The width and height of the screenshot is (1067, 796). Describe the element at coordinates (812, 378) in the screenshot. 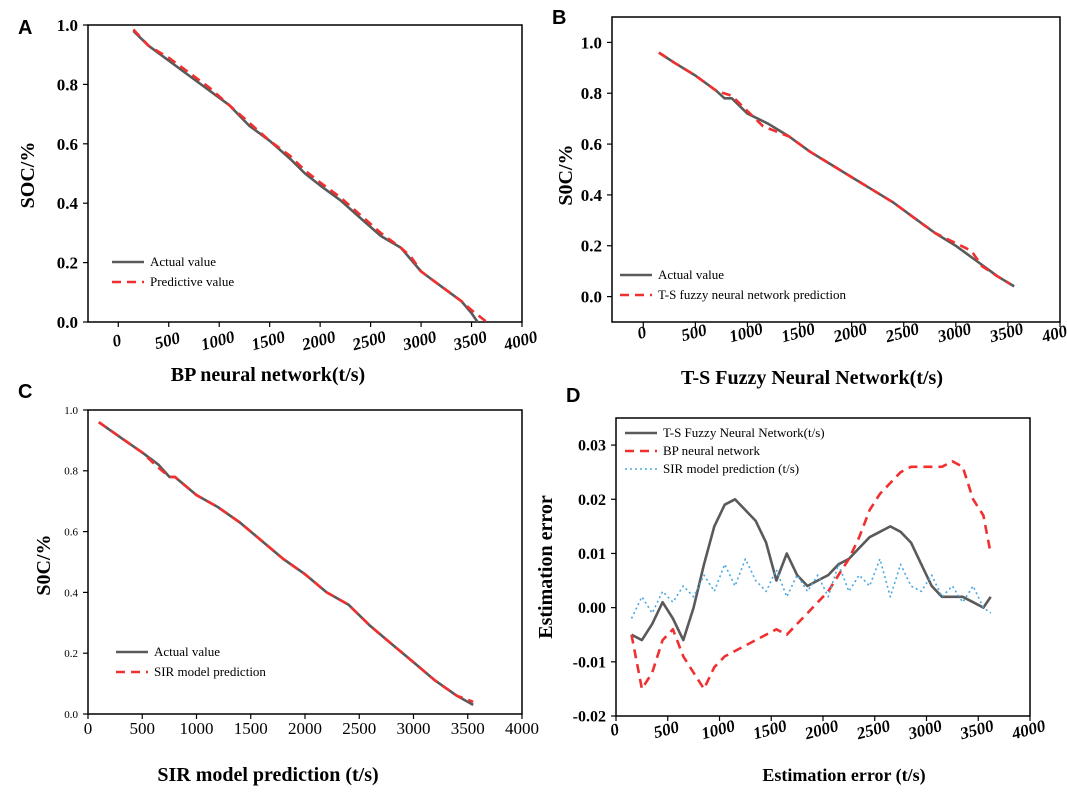

I see `x-axis-label: T-S Fuzzy Neural Network(t/s)` at that location.